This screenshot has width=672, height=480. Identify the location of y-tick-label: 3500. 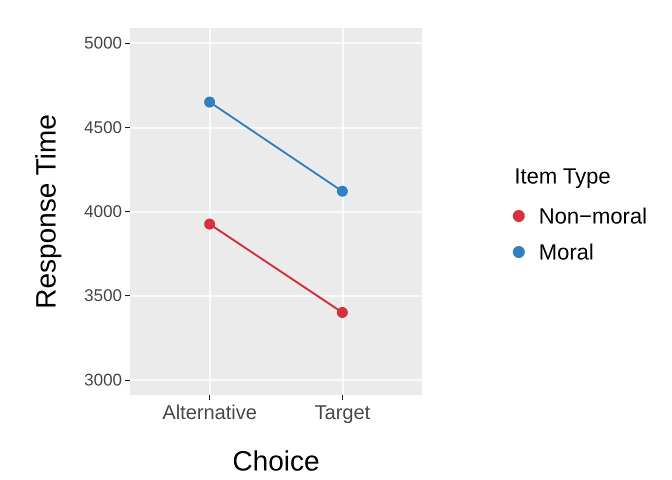
(103, 296).